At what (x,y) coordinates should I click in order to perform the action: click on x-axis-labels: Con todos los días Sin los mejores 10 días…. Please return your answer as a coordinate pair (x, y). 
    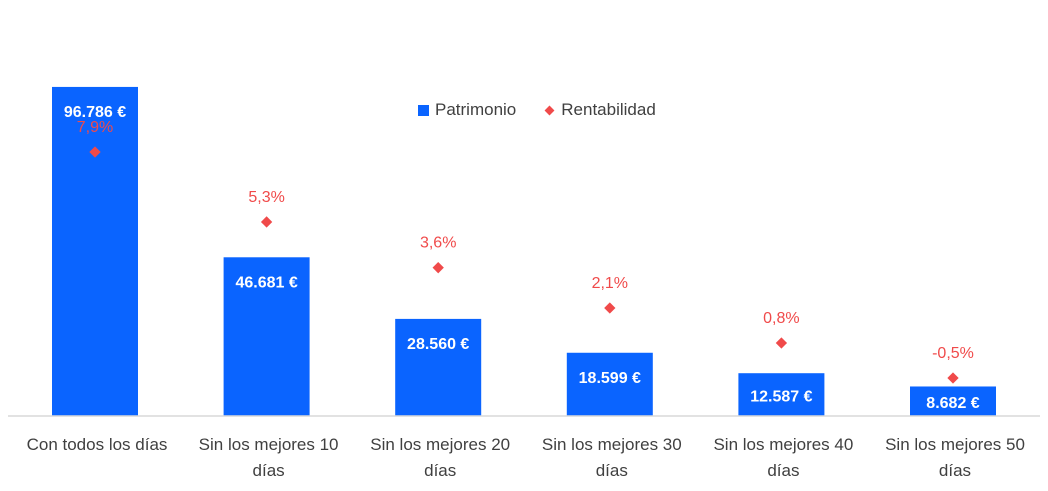
    Looking at the image, I should click on (526, 457).